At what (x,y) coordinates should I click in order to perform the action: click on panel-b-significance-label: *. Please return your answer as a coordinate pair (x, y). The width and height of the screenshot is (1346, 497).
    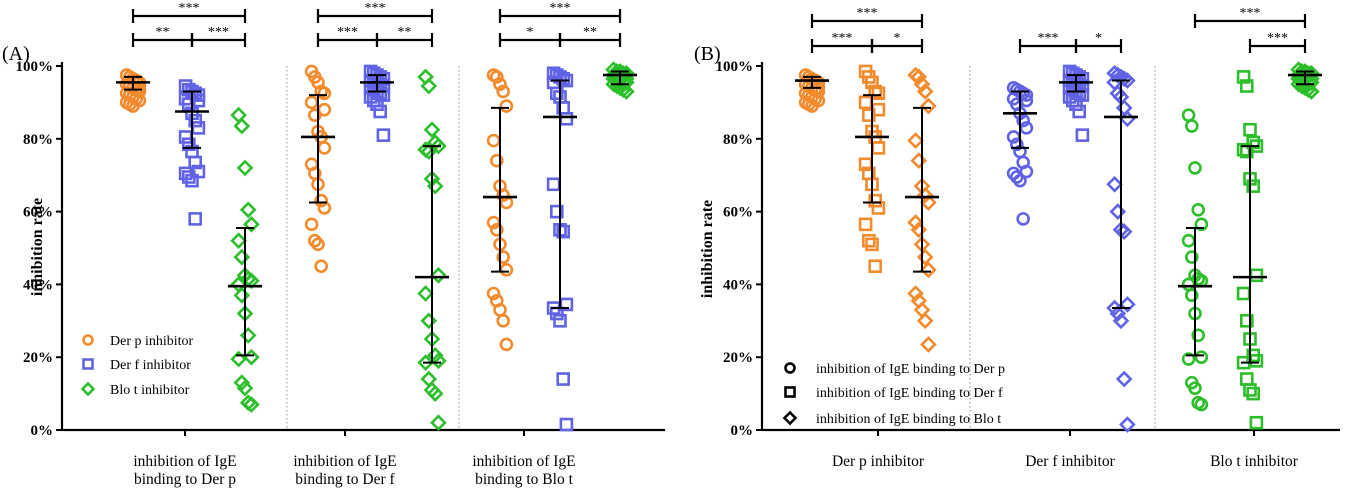
    Looking at the image, I should click on (897, 38).